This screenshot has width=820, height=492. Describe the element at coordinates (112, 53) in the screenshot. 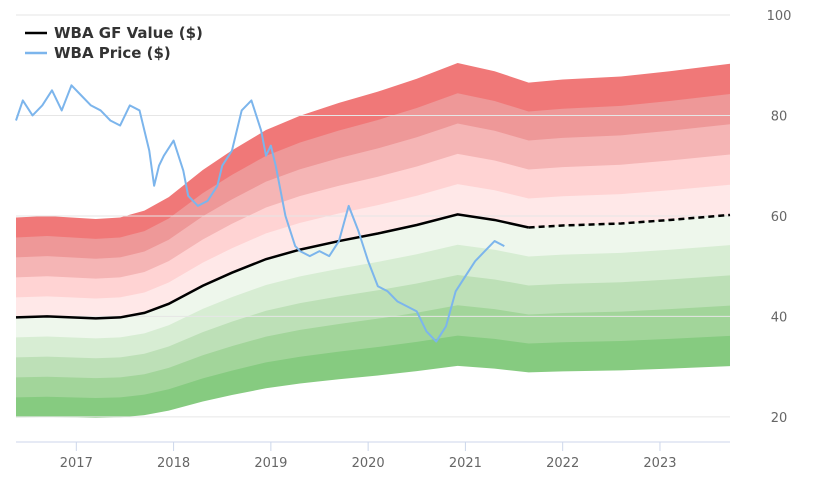

I see `legend-label-price: WBA Price ($)` at that location.